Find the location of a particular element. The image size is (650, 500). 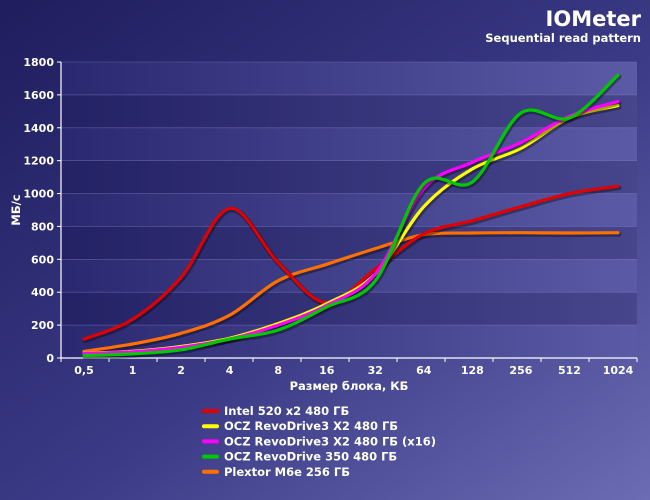

x-tick-label: 32 is located at coordinates (375, 370).